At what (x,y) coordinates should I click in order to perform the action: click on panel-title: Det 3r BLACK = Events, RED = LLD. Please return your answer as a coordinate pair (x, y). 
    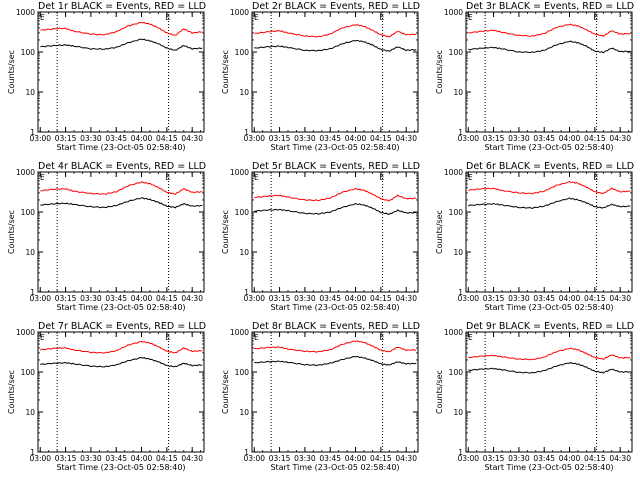
    Looking at the image, I should click on (550, 6).